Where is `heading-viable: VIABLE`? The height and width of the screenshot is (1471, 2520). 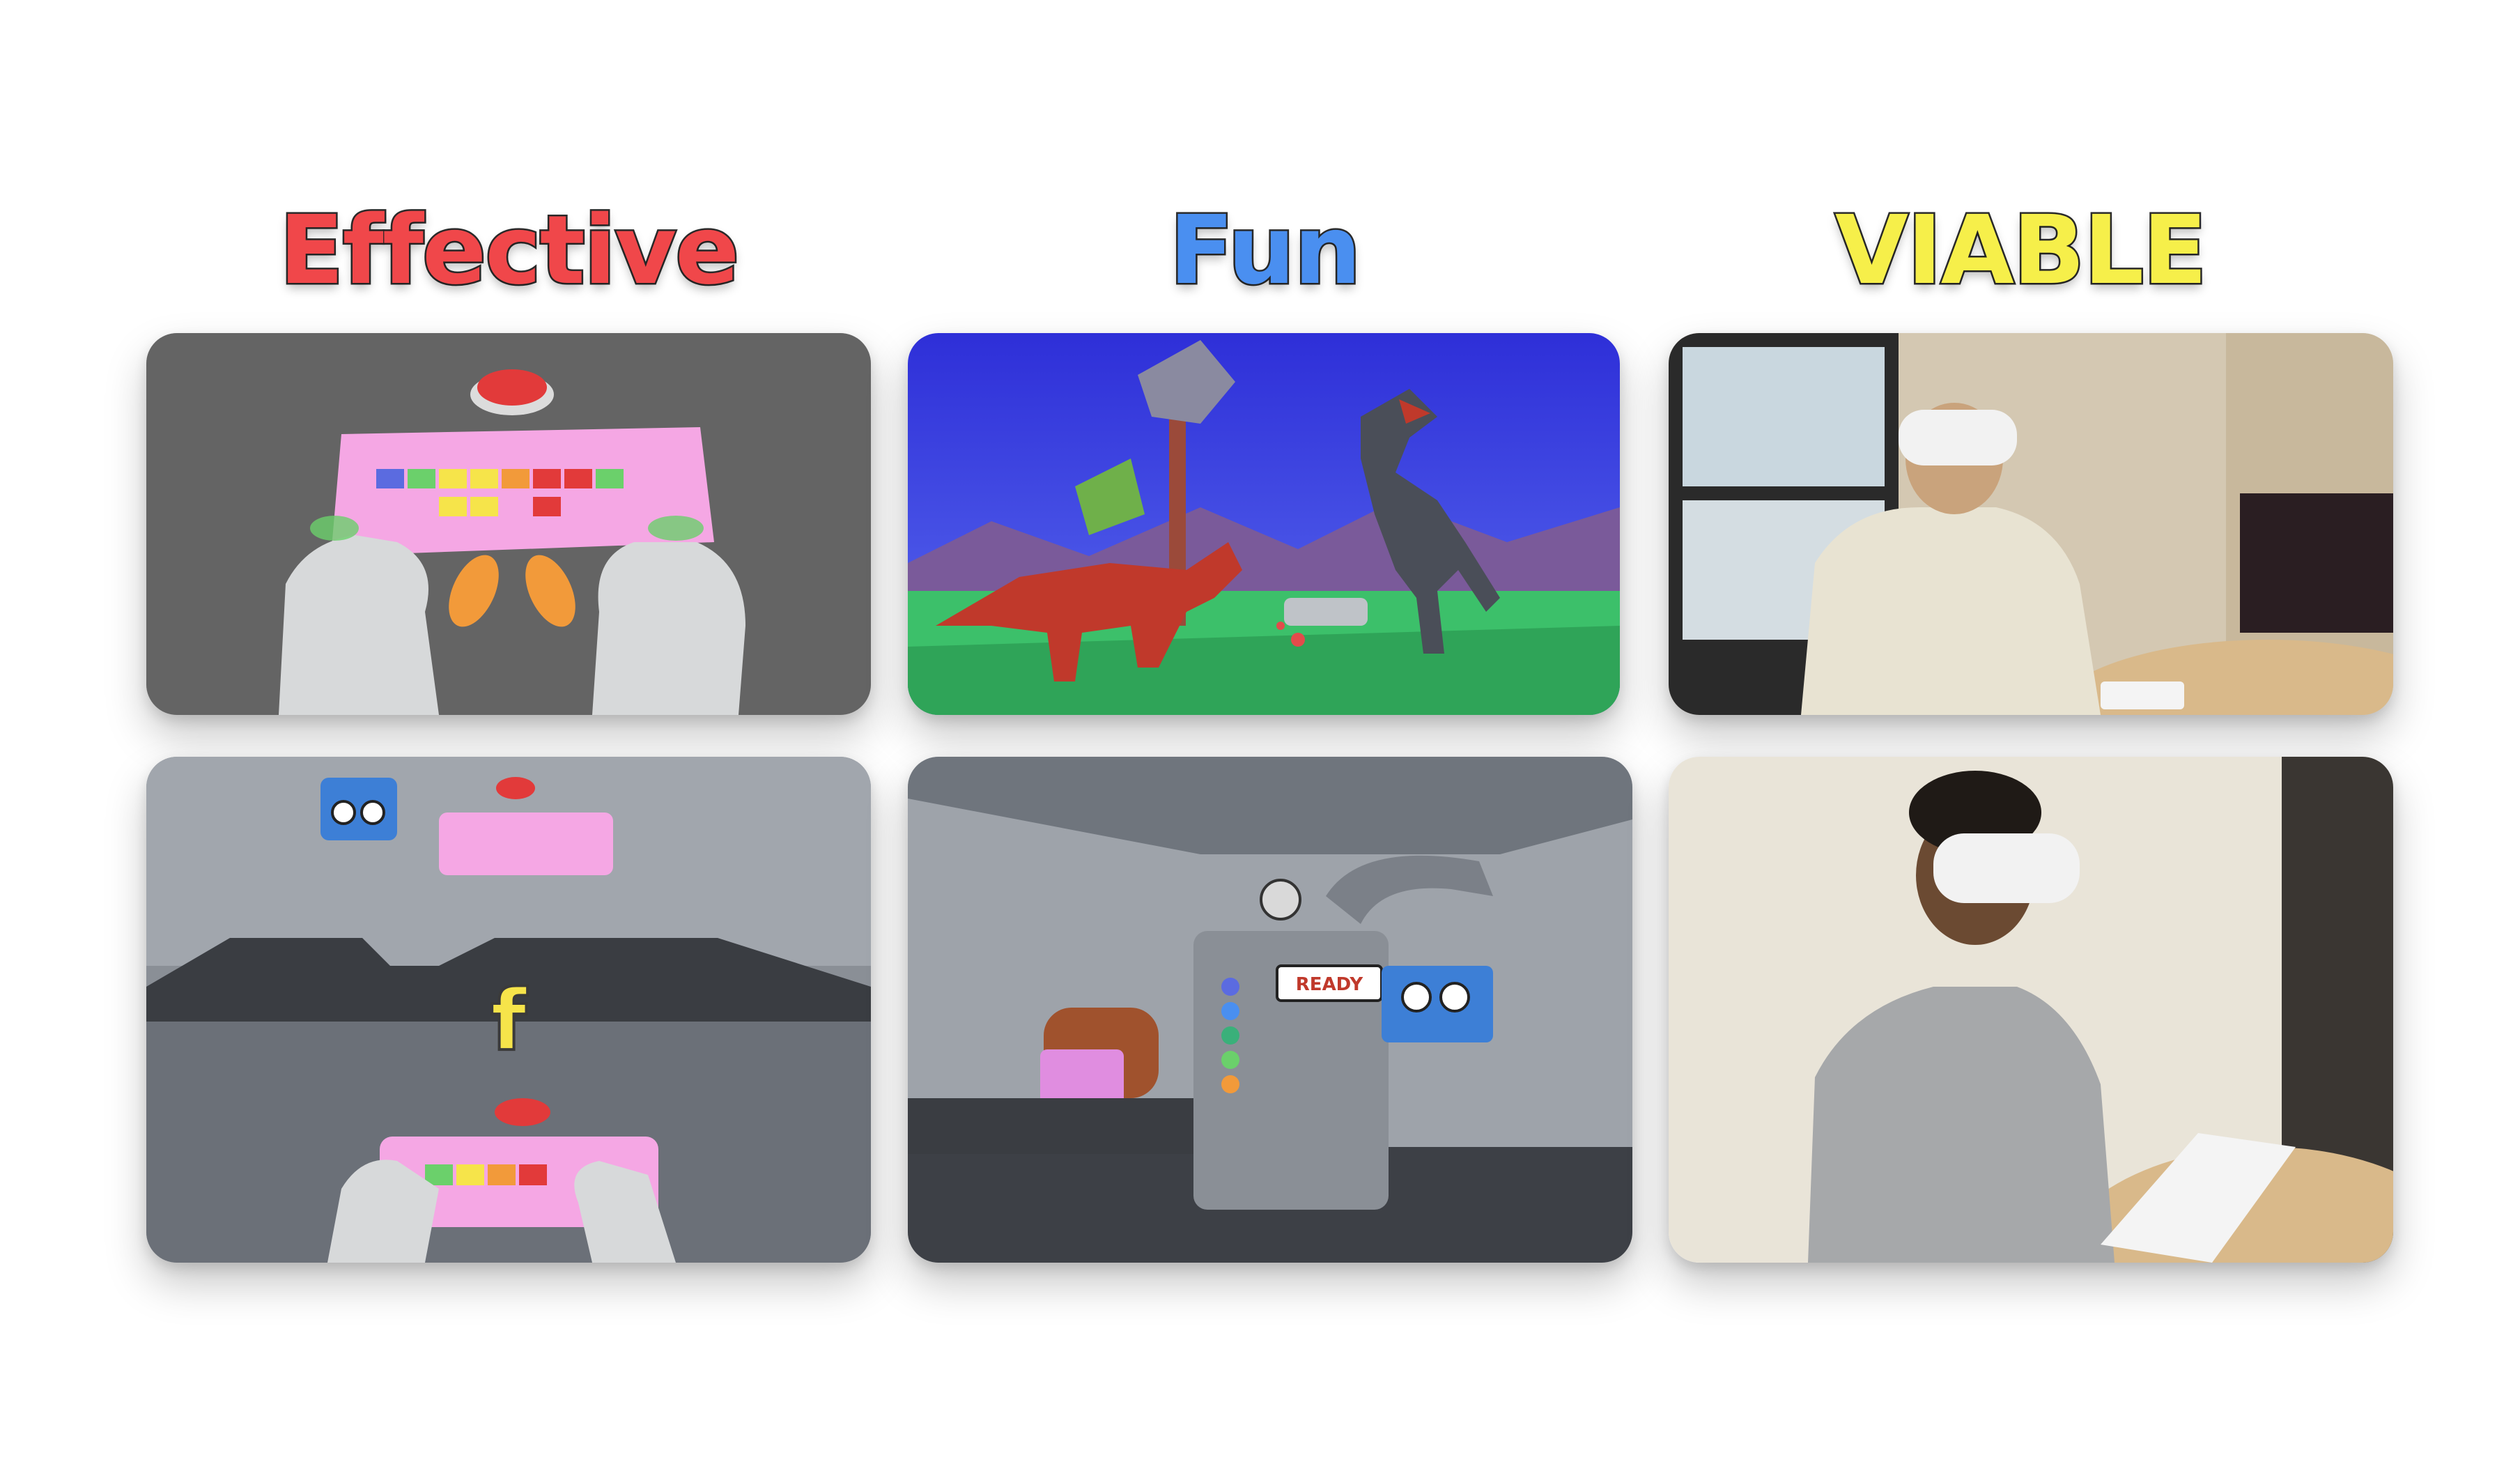 heading-viable: VIABLE is located at coordinates (2021, 251).